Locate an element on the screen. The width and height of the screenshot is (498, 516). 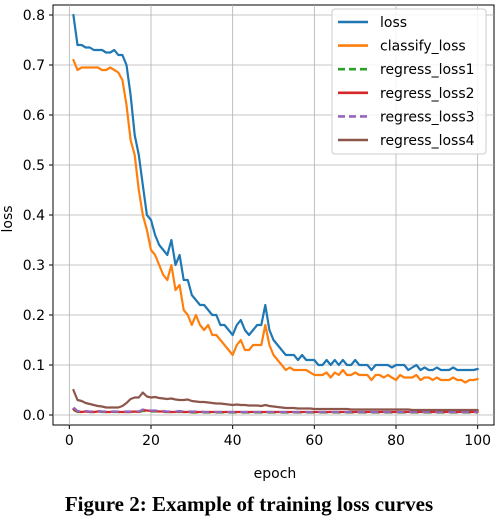
y-tick-label: 0.3 is located at coordinates (34, 266).